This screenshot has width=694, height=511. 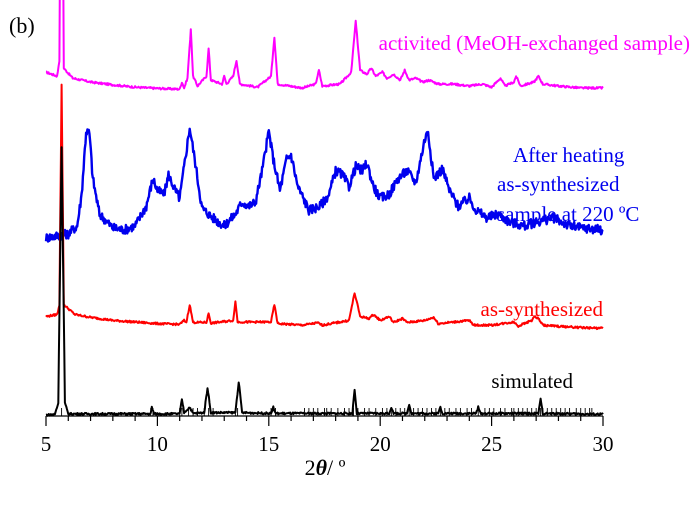 What do you see at coordinates (22, 25) in the screenshot?
I see `panel-label: (b)` at bounding box center [22, 25].